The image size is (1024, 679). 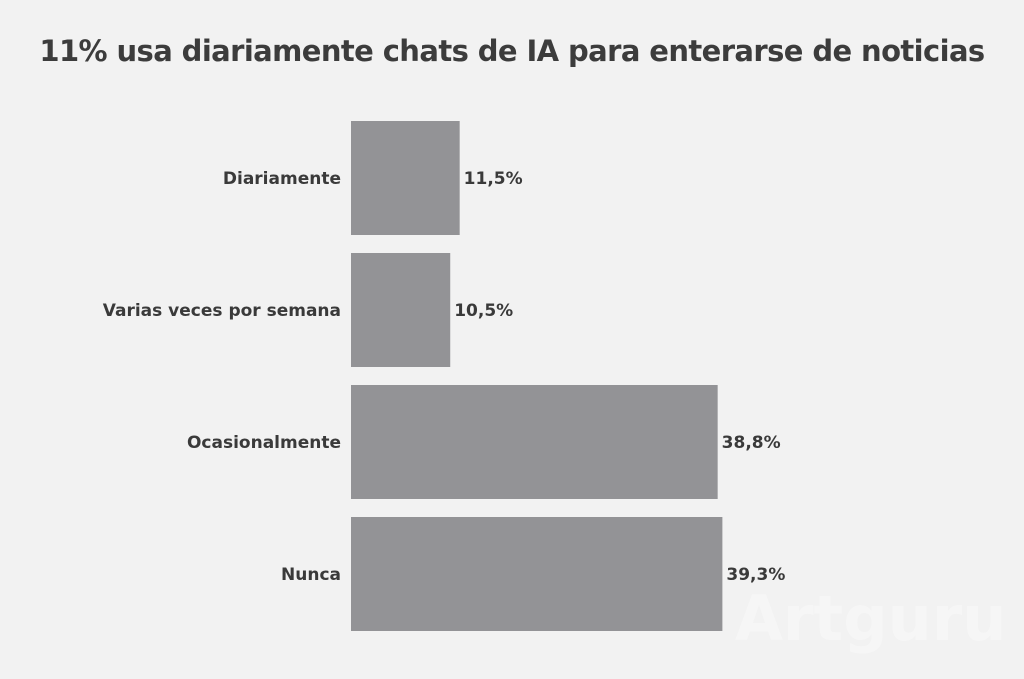 I want to click on category-label-nunca: Nunca, so click(x=311, y=575).